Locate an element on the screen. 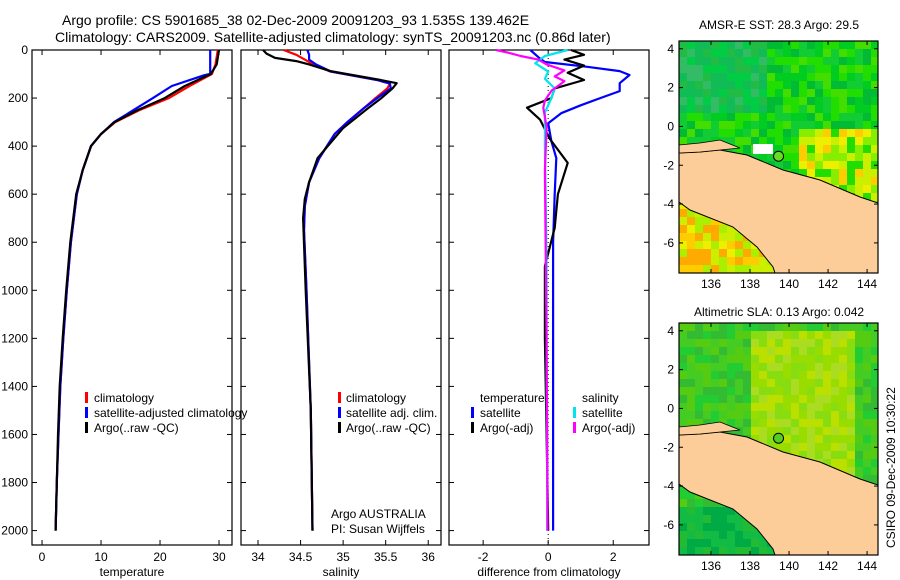 This screenshot has height=580, width=900. legend-swatch-sal-satellite is located at coordinates (574, 412).